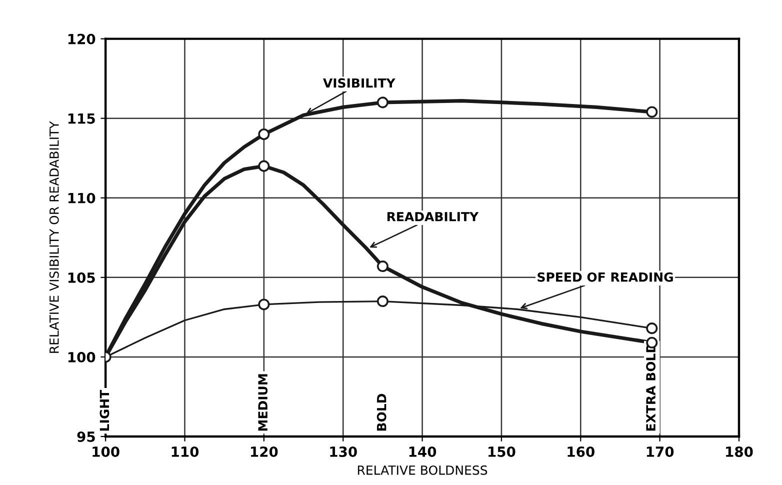 Image resolution: width=782 pixels, height=485 pixels. What do you see at coordinates (423, 470) in the screenshot?
I see `x-axis-title: RELATIVE BOLDNESS` at bounding box center [423, 470].